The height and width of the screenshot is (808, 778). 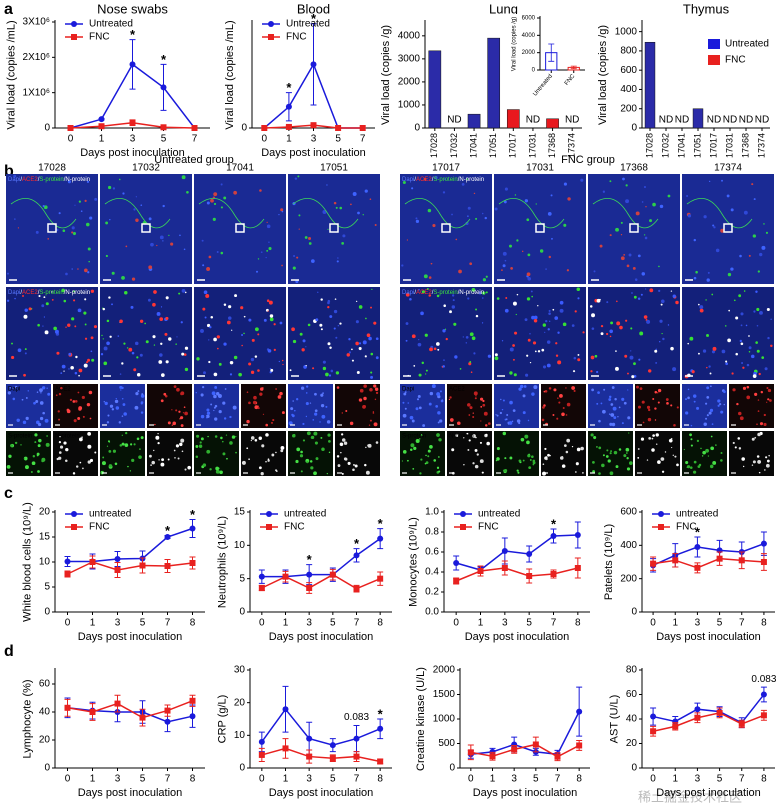 What do you see at coordinates (14, 390) in the screenshot?
I see `channel-label: Dapi` at bounding box center [14, 390].